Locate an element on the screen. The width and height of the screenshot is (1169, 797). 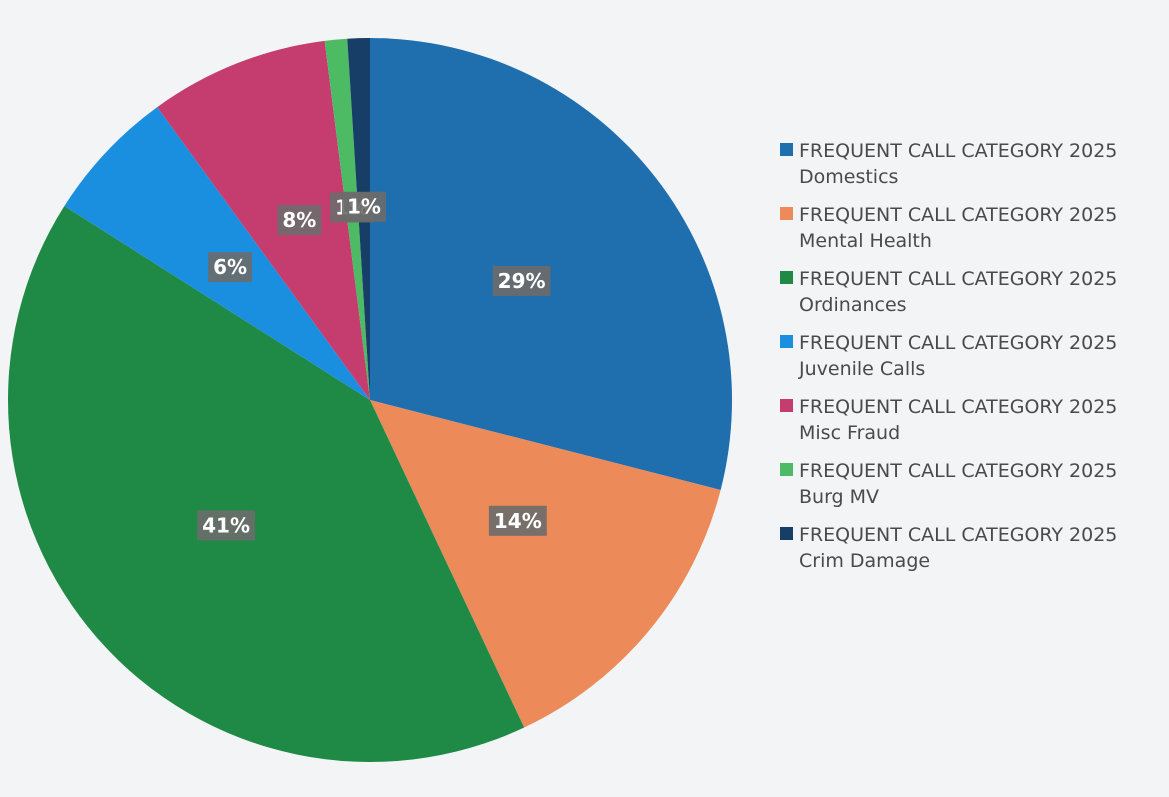
legend-item: FREQUENT CALL CATEGORY 2025 Burg MV is located at coordinates (967, 484).